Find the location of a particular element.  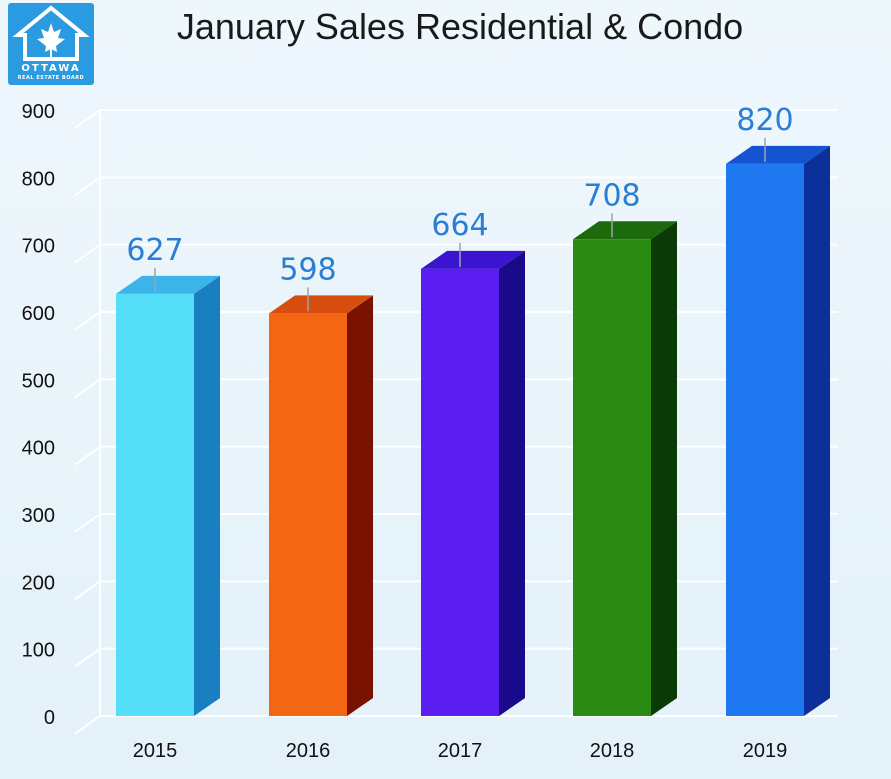

x-tick-label: 2018 is located at coordinates (612, 751).